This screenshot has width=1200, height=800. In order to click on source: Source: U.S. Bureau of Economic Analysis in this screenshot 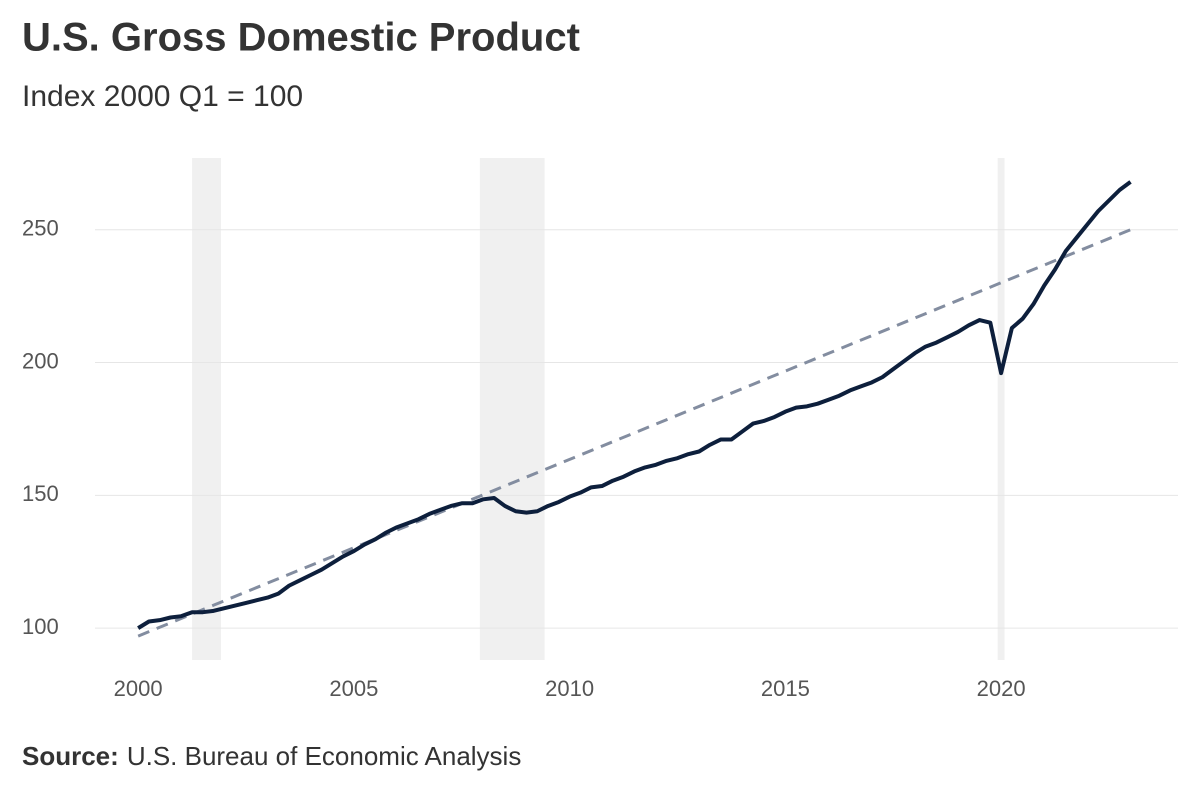, I will do `click(271, 756)`.